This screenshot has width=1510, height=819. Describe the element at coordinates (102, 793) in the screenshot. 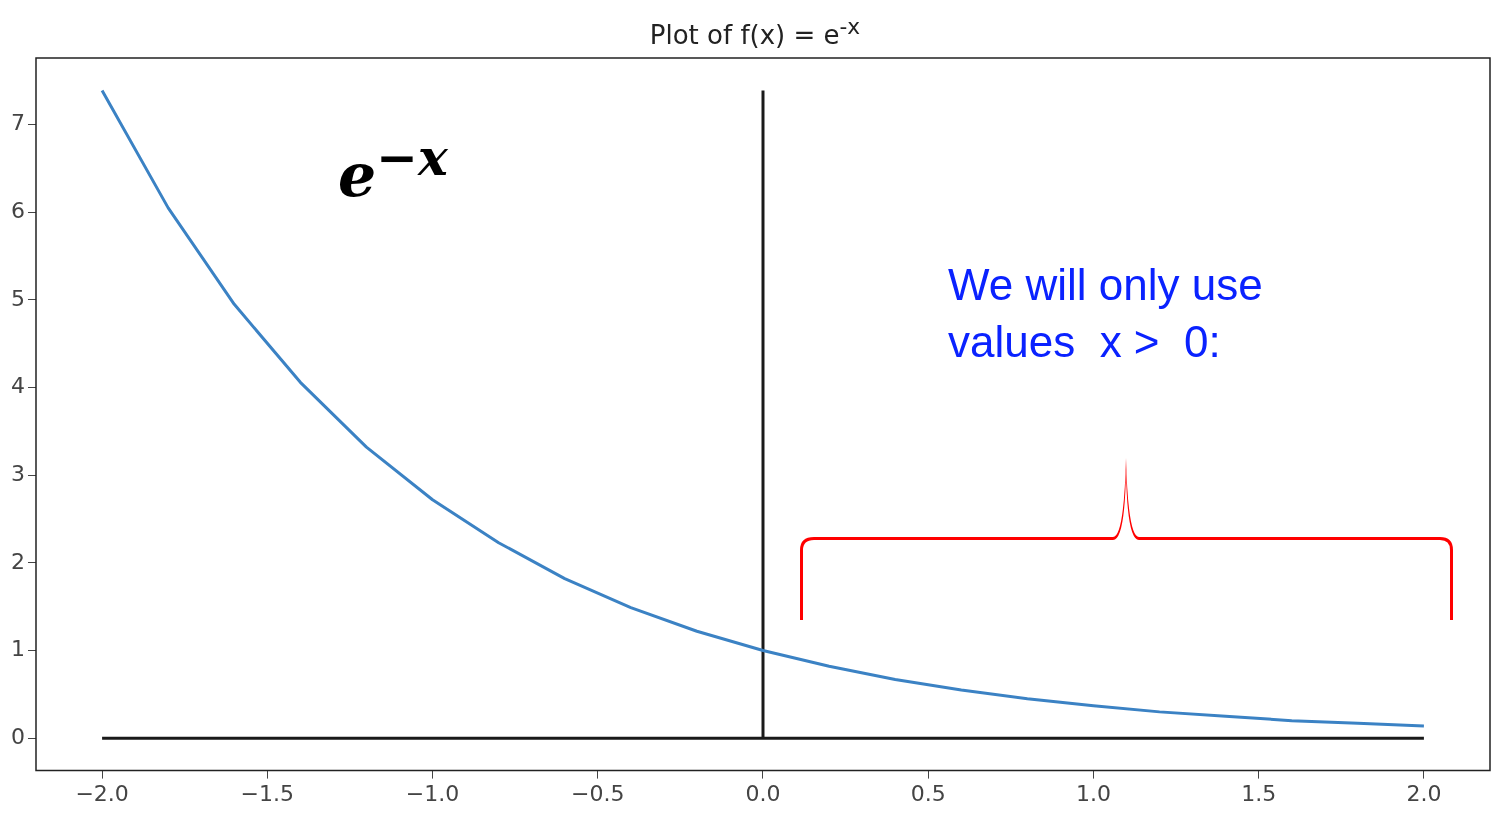

I see `x-tick-label: −2.0` at that location.